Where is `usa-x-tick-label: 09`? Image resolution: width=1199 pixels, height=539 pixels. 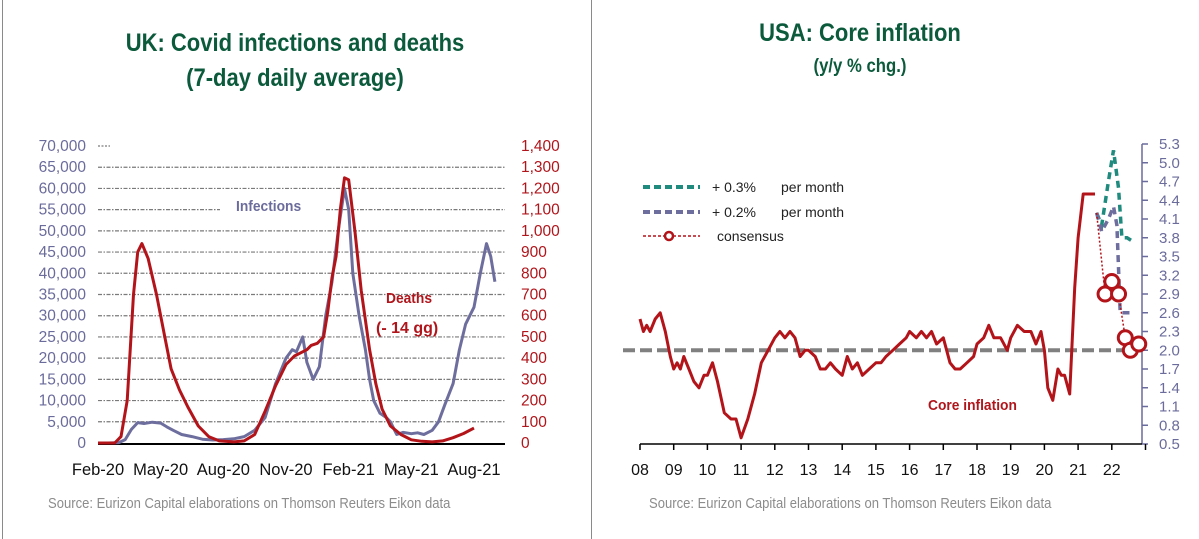 usa-x-tick-label: 09 is located at coordinates (674, 470).